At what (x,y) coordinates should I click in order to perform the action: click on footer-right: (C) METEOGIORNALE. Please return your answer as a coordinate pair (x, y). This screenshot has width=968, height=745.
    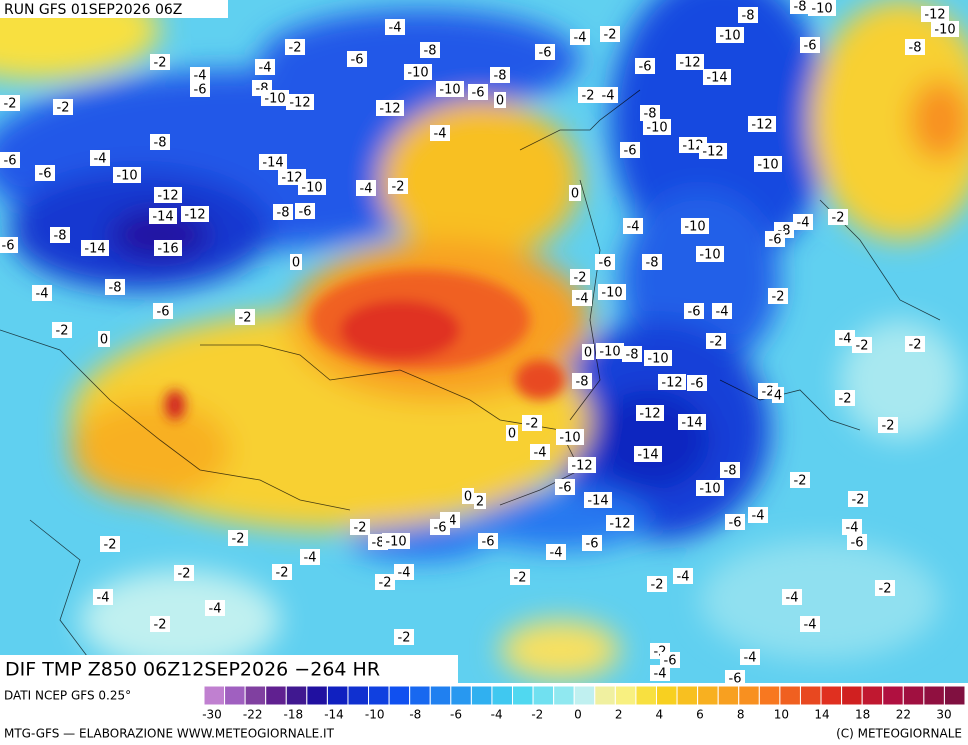
    Looking at the image, I should click on (899, 734).